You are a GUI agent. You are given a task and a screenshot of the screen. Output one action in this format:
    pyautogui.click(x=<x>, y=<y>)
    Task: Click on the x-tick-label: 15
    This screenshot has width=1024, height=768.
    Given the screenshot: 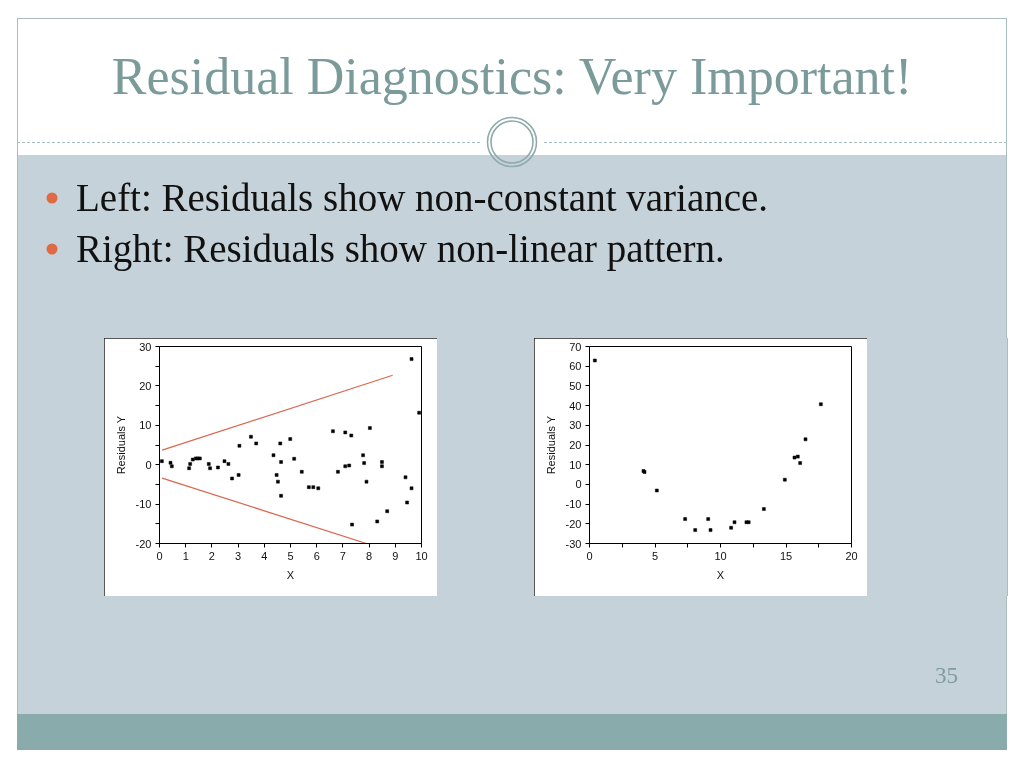 What is the action you would take?
    pyautogui.click(x=786, y=555)
    